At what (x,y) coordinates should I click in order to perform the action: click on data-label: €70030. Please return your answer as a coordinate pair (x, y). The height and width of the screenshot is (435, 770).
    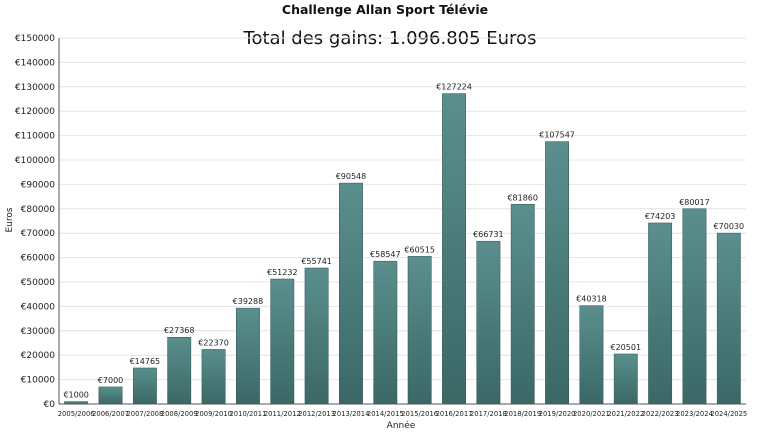
    Looking at the image, I should click on (729, 226).